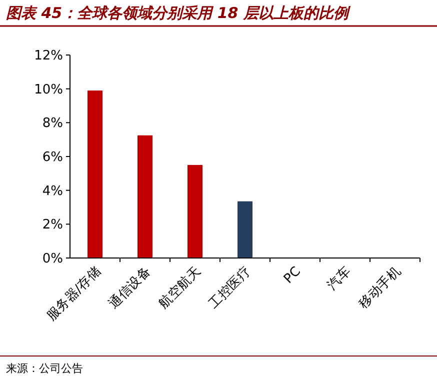  What do you see at coordinates (380, 288) in the screenshot?
I see `x-tick-label: 移动手机` at bounding box center [380, 288].